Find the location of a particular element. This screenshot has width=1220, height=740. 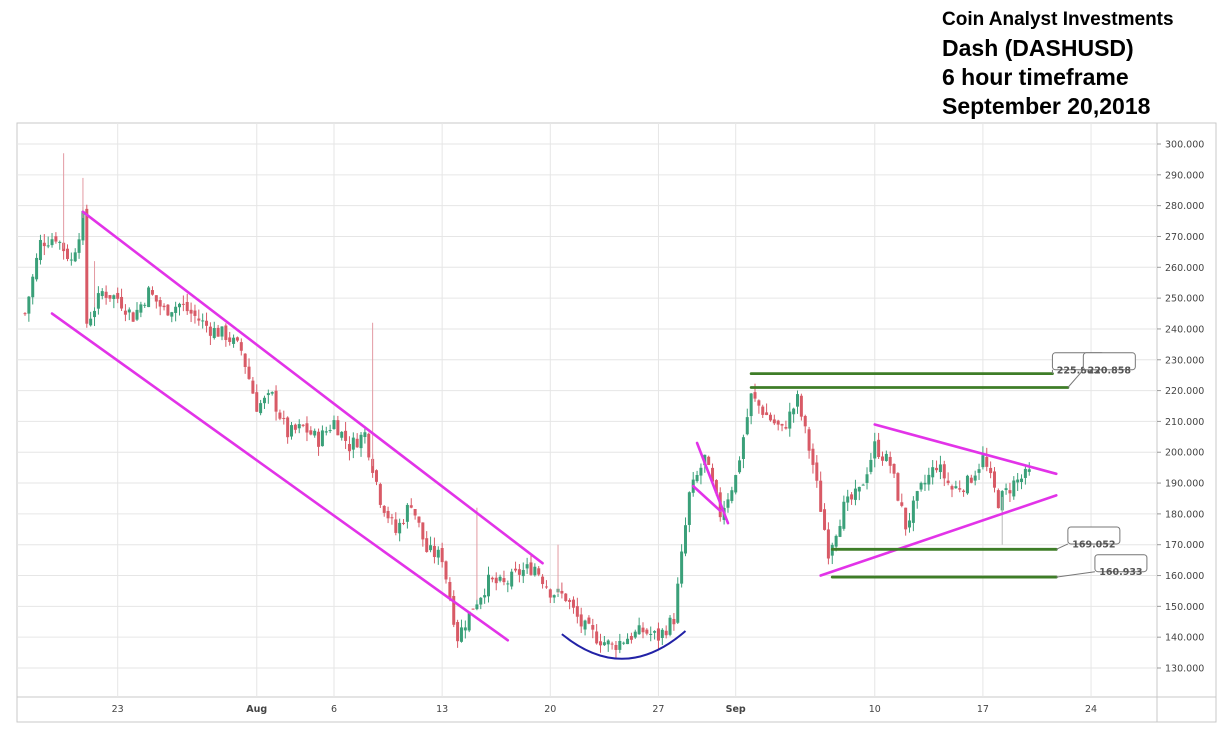

x-tick-label: 10 is located at coordinates (875, 709).